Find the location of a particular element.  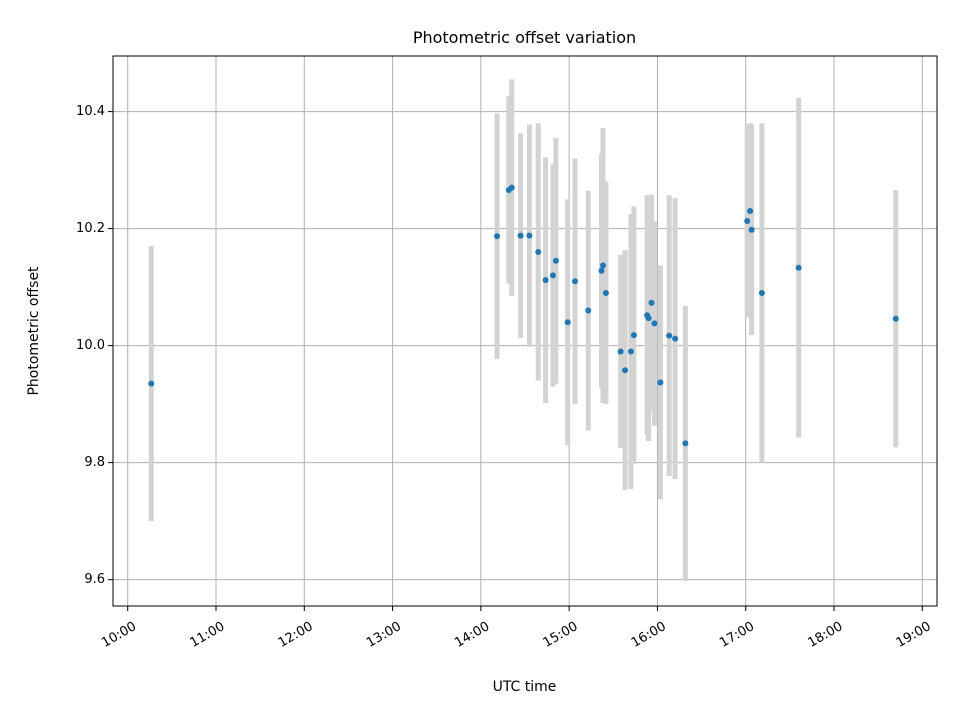

y-tick-label: 9.8 is located at coordinates (94, 462).